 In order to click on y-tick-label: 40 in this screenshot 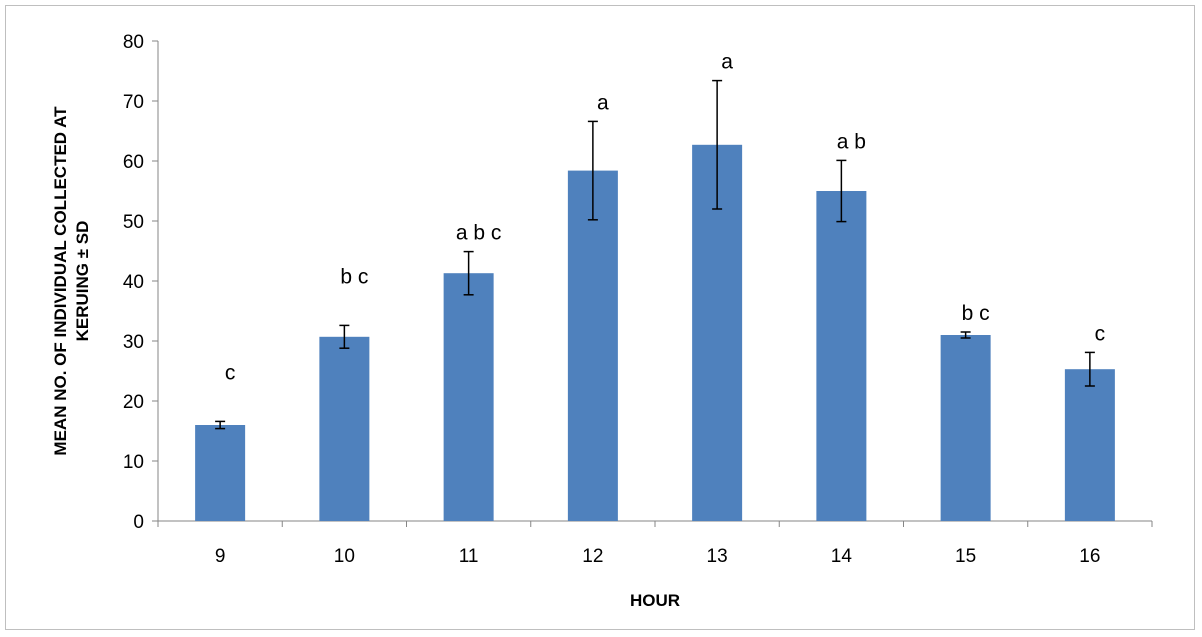, I will do `click(133, 282)`.